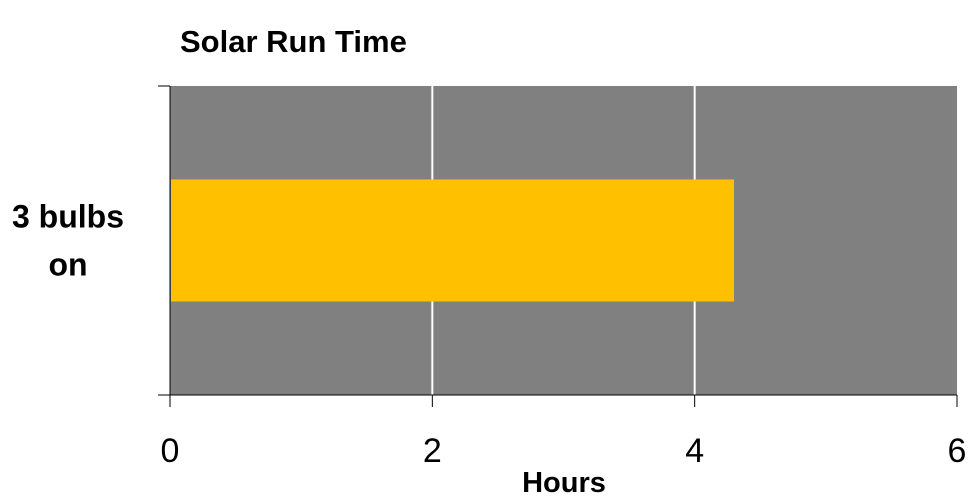  I want to click on x-axis-title: Hours, so click(564, 482).